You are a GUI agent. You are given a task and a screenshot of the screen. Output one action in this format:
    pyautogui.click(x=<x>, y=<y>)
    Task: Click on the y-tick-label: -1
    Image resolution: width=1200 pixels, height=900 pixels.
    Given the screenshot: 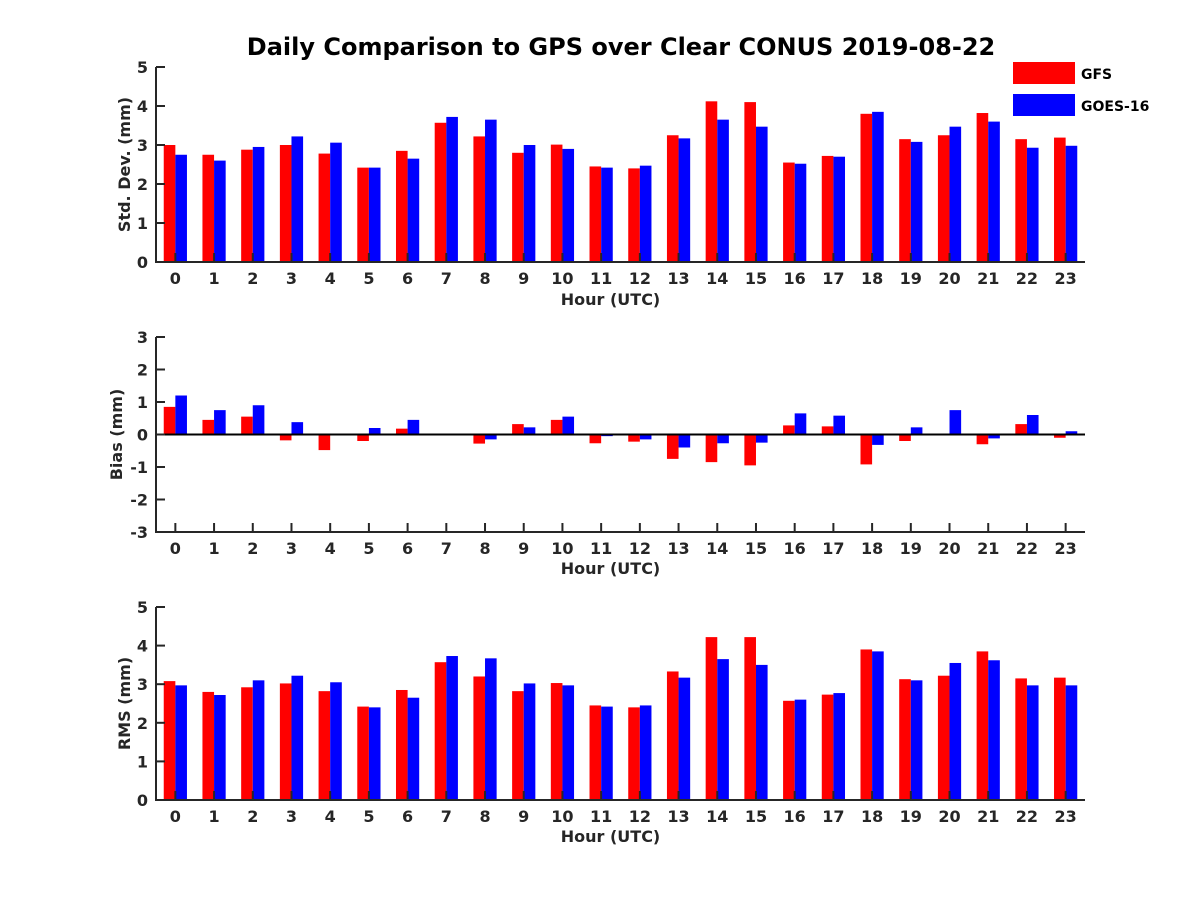 What is the action you would take?
    pyautogui.click(x=139, y=467)
    